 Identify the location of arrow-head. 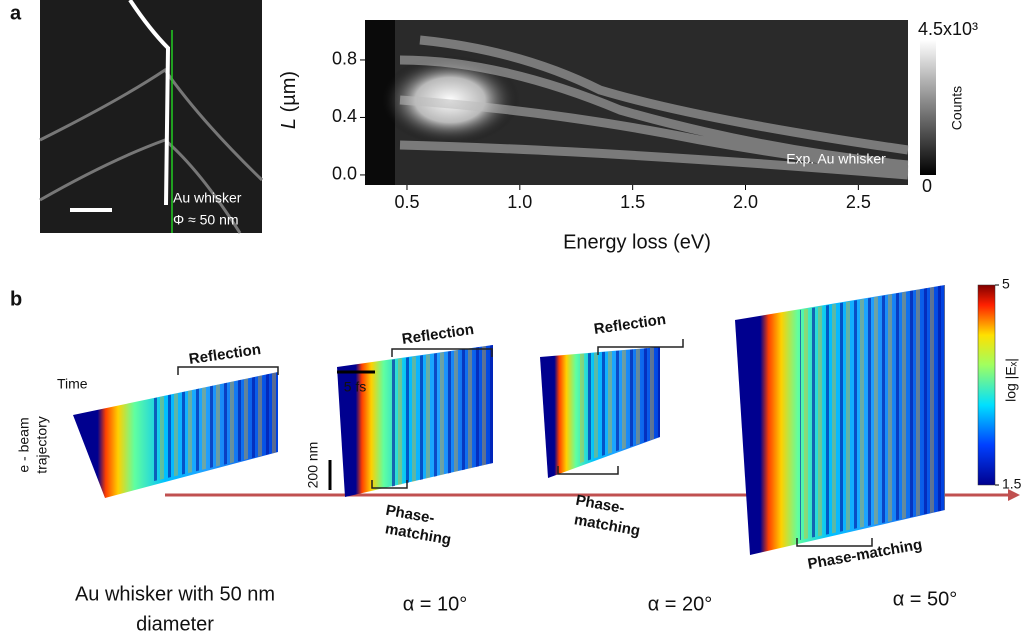
(1014, 495).